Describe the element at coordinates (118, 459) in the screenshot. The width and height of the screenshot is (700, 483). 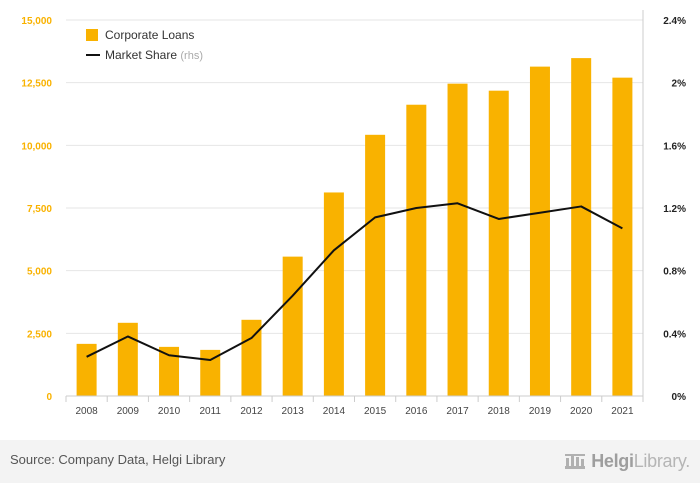
I see `source-note: Source: Company Data, Helgi Library` at that location.